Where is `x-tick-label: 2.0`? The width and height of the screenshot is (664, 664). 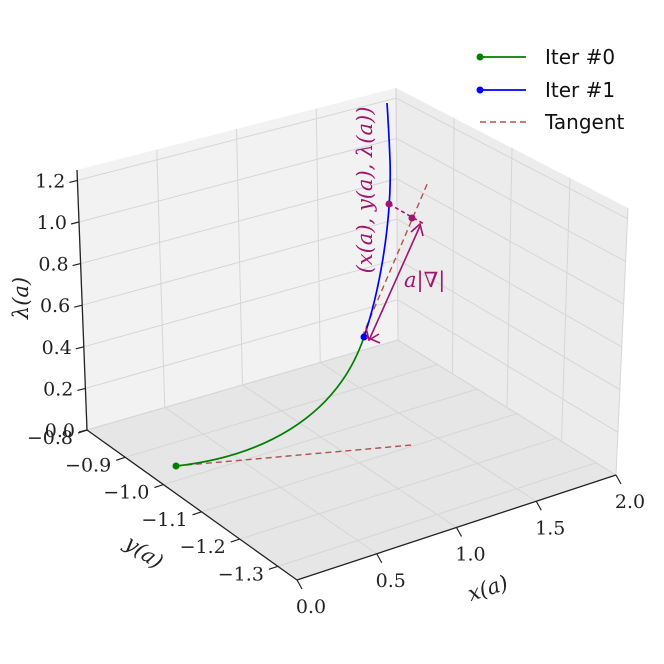 x-tick-label: 2.0 is located at coordinates (630, 502).